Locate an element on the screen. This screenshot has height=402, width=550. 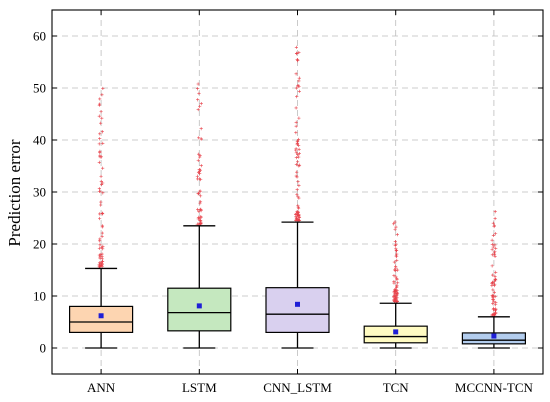
outliers-mccnn-tcn is located at coordinates (494, 263).